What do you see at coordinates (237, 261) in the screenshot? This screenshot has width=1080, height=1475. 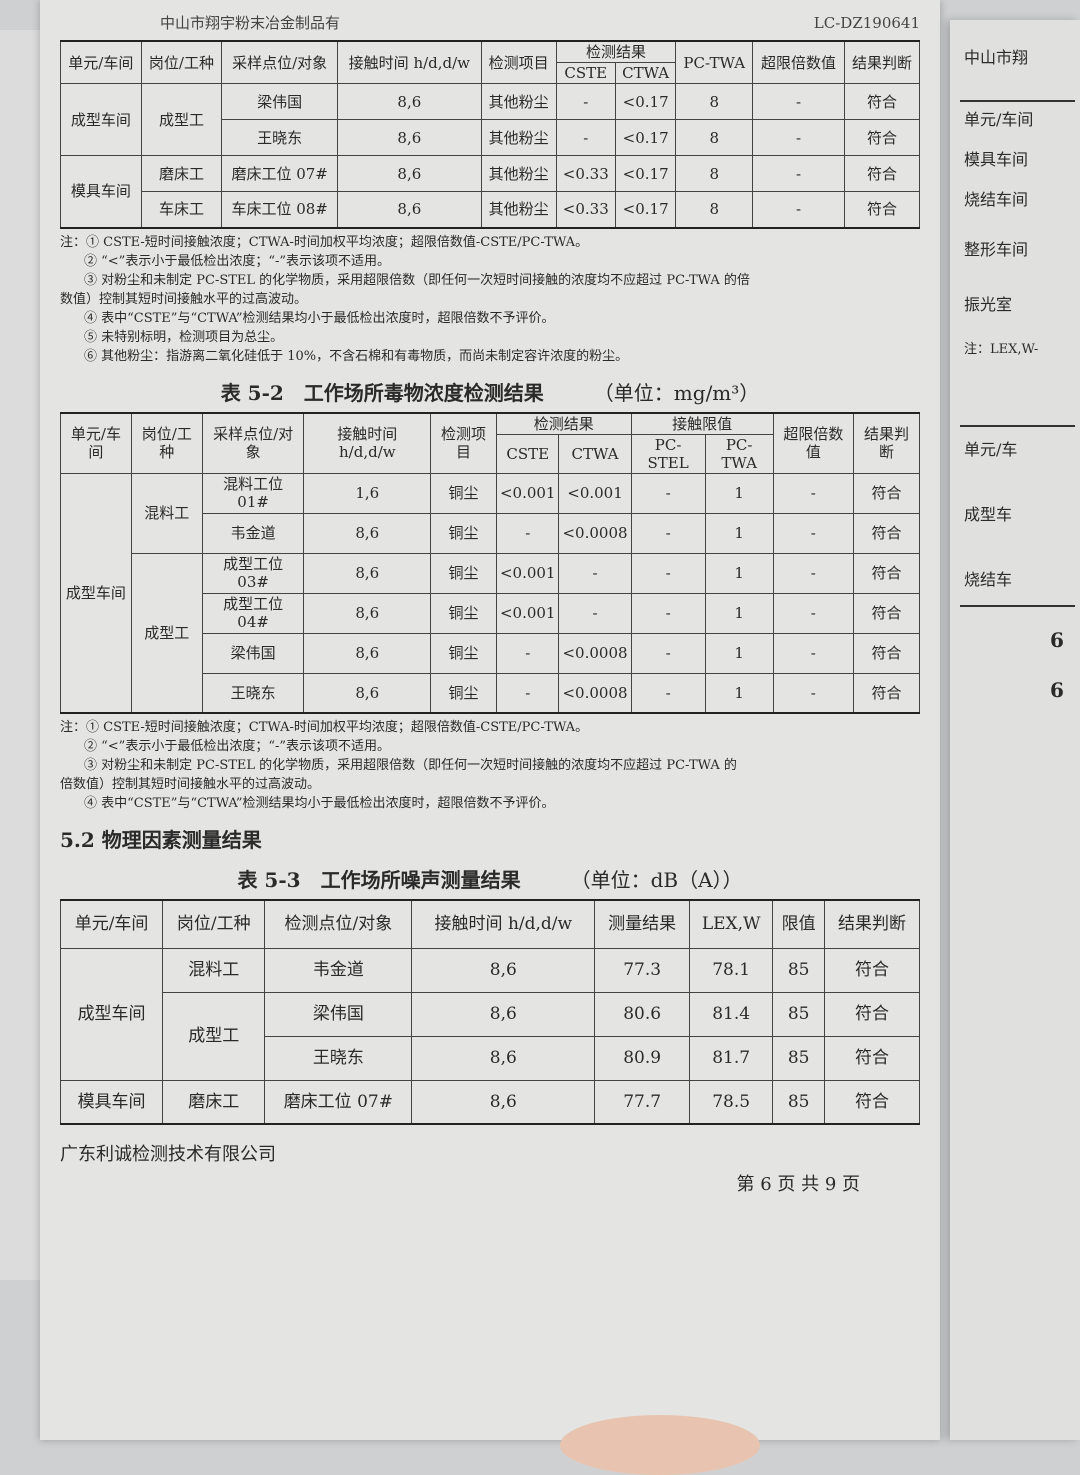 I see `note-line: ② “<”表示小于最低检出浓度；“-”表示该项不适用。` at bounding box center [237, 261].